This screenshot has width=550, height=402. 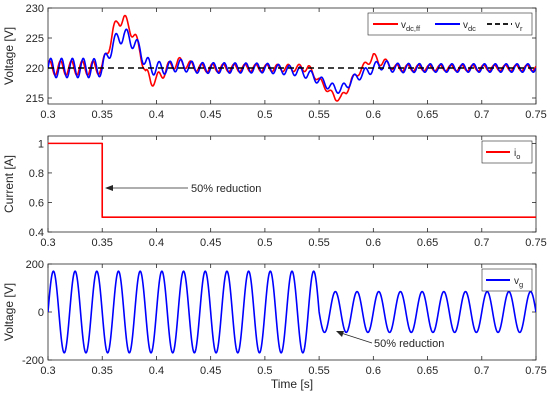 I want to click on y-tick-label: 230, so click(x=35, y=9).